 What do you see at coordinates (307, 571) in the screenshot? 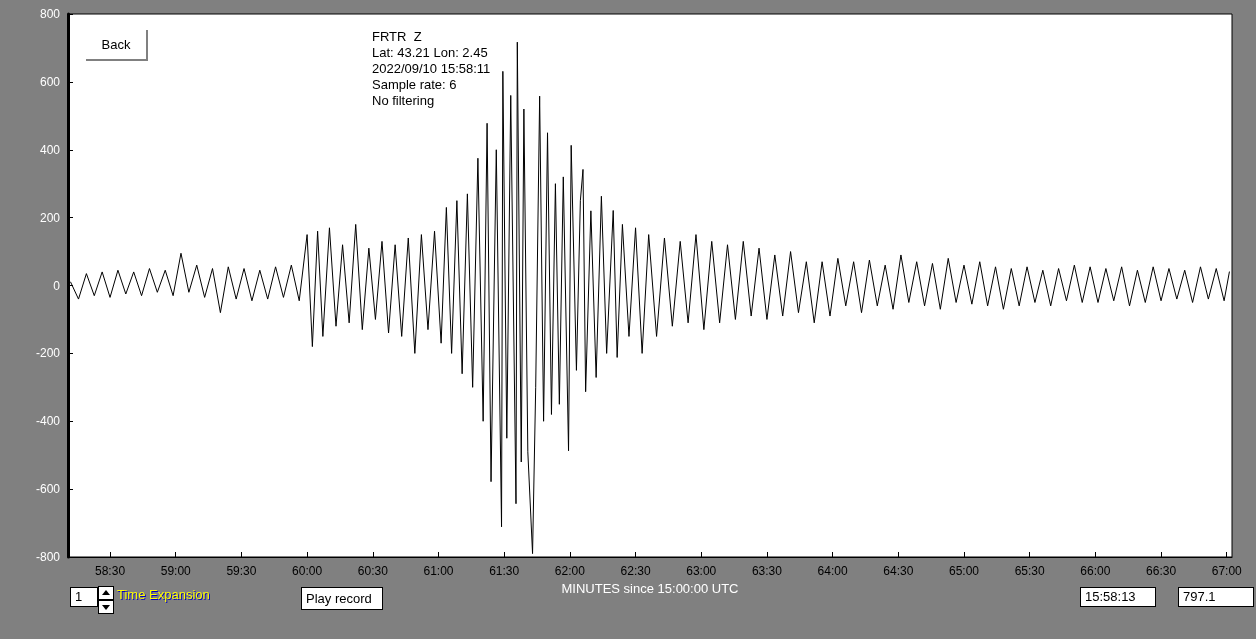
I see `x-tick-label: 60:00` at bounding box center [307, 571].